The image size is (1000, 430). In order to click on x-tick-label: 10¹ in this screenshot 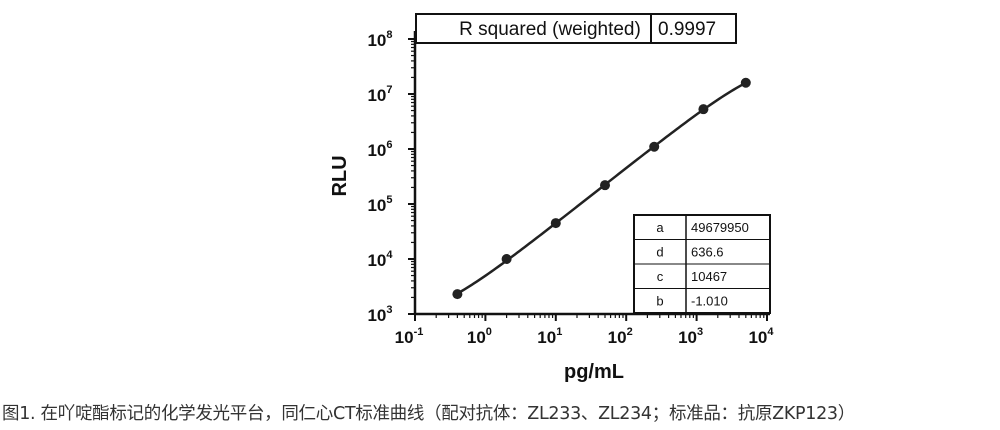, I will do `click(549, 336)`.